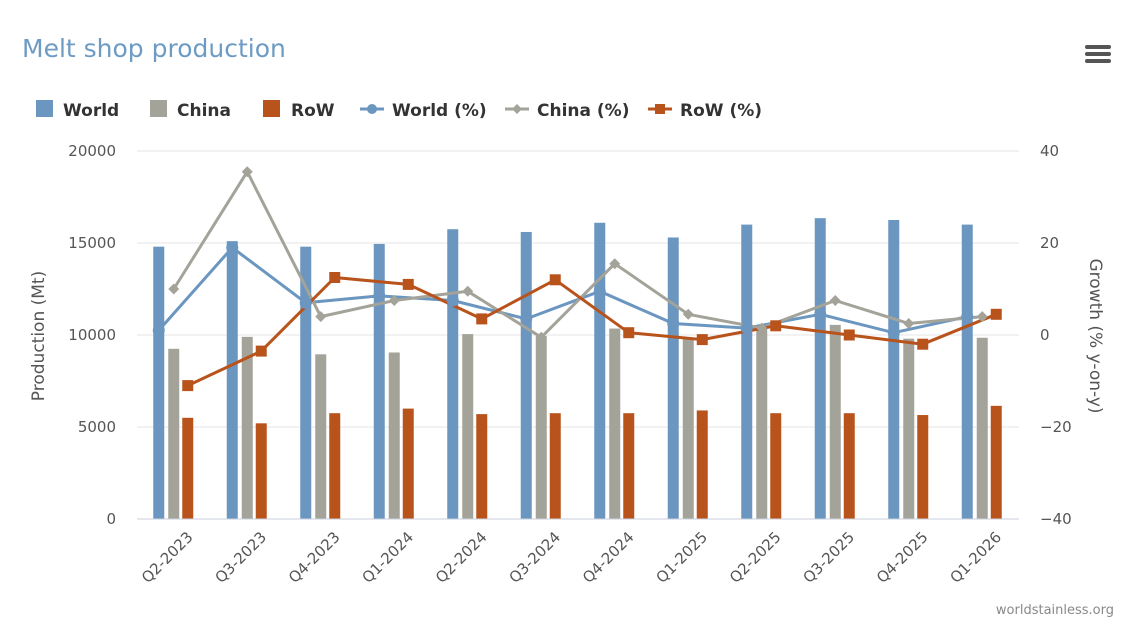  Describe the element at coordinates (91, 111) in the screenshot. I see `legend-label-world: World` at that location.